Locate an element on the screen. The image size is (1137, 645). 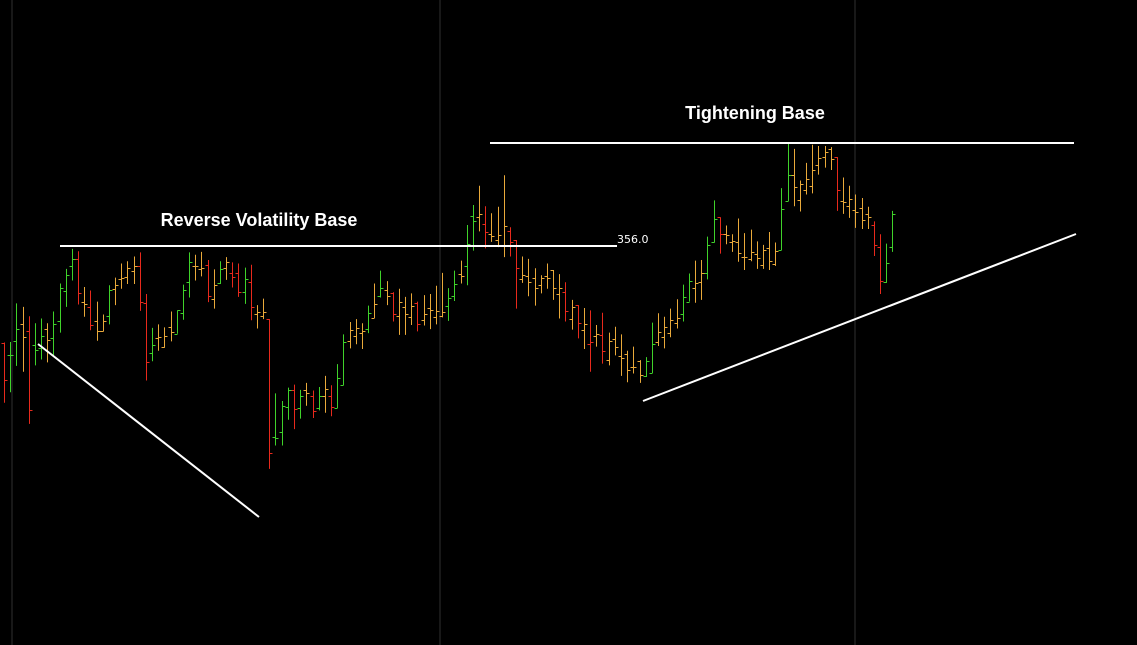
reverse-volatility-trendline is located at coordinates (148, 430).